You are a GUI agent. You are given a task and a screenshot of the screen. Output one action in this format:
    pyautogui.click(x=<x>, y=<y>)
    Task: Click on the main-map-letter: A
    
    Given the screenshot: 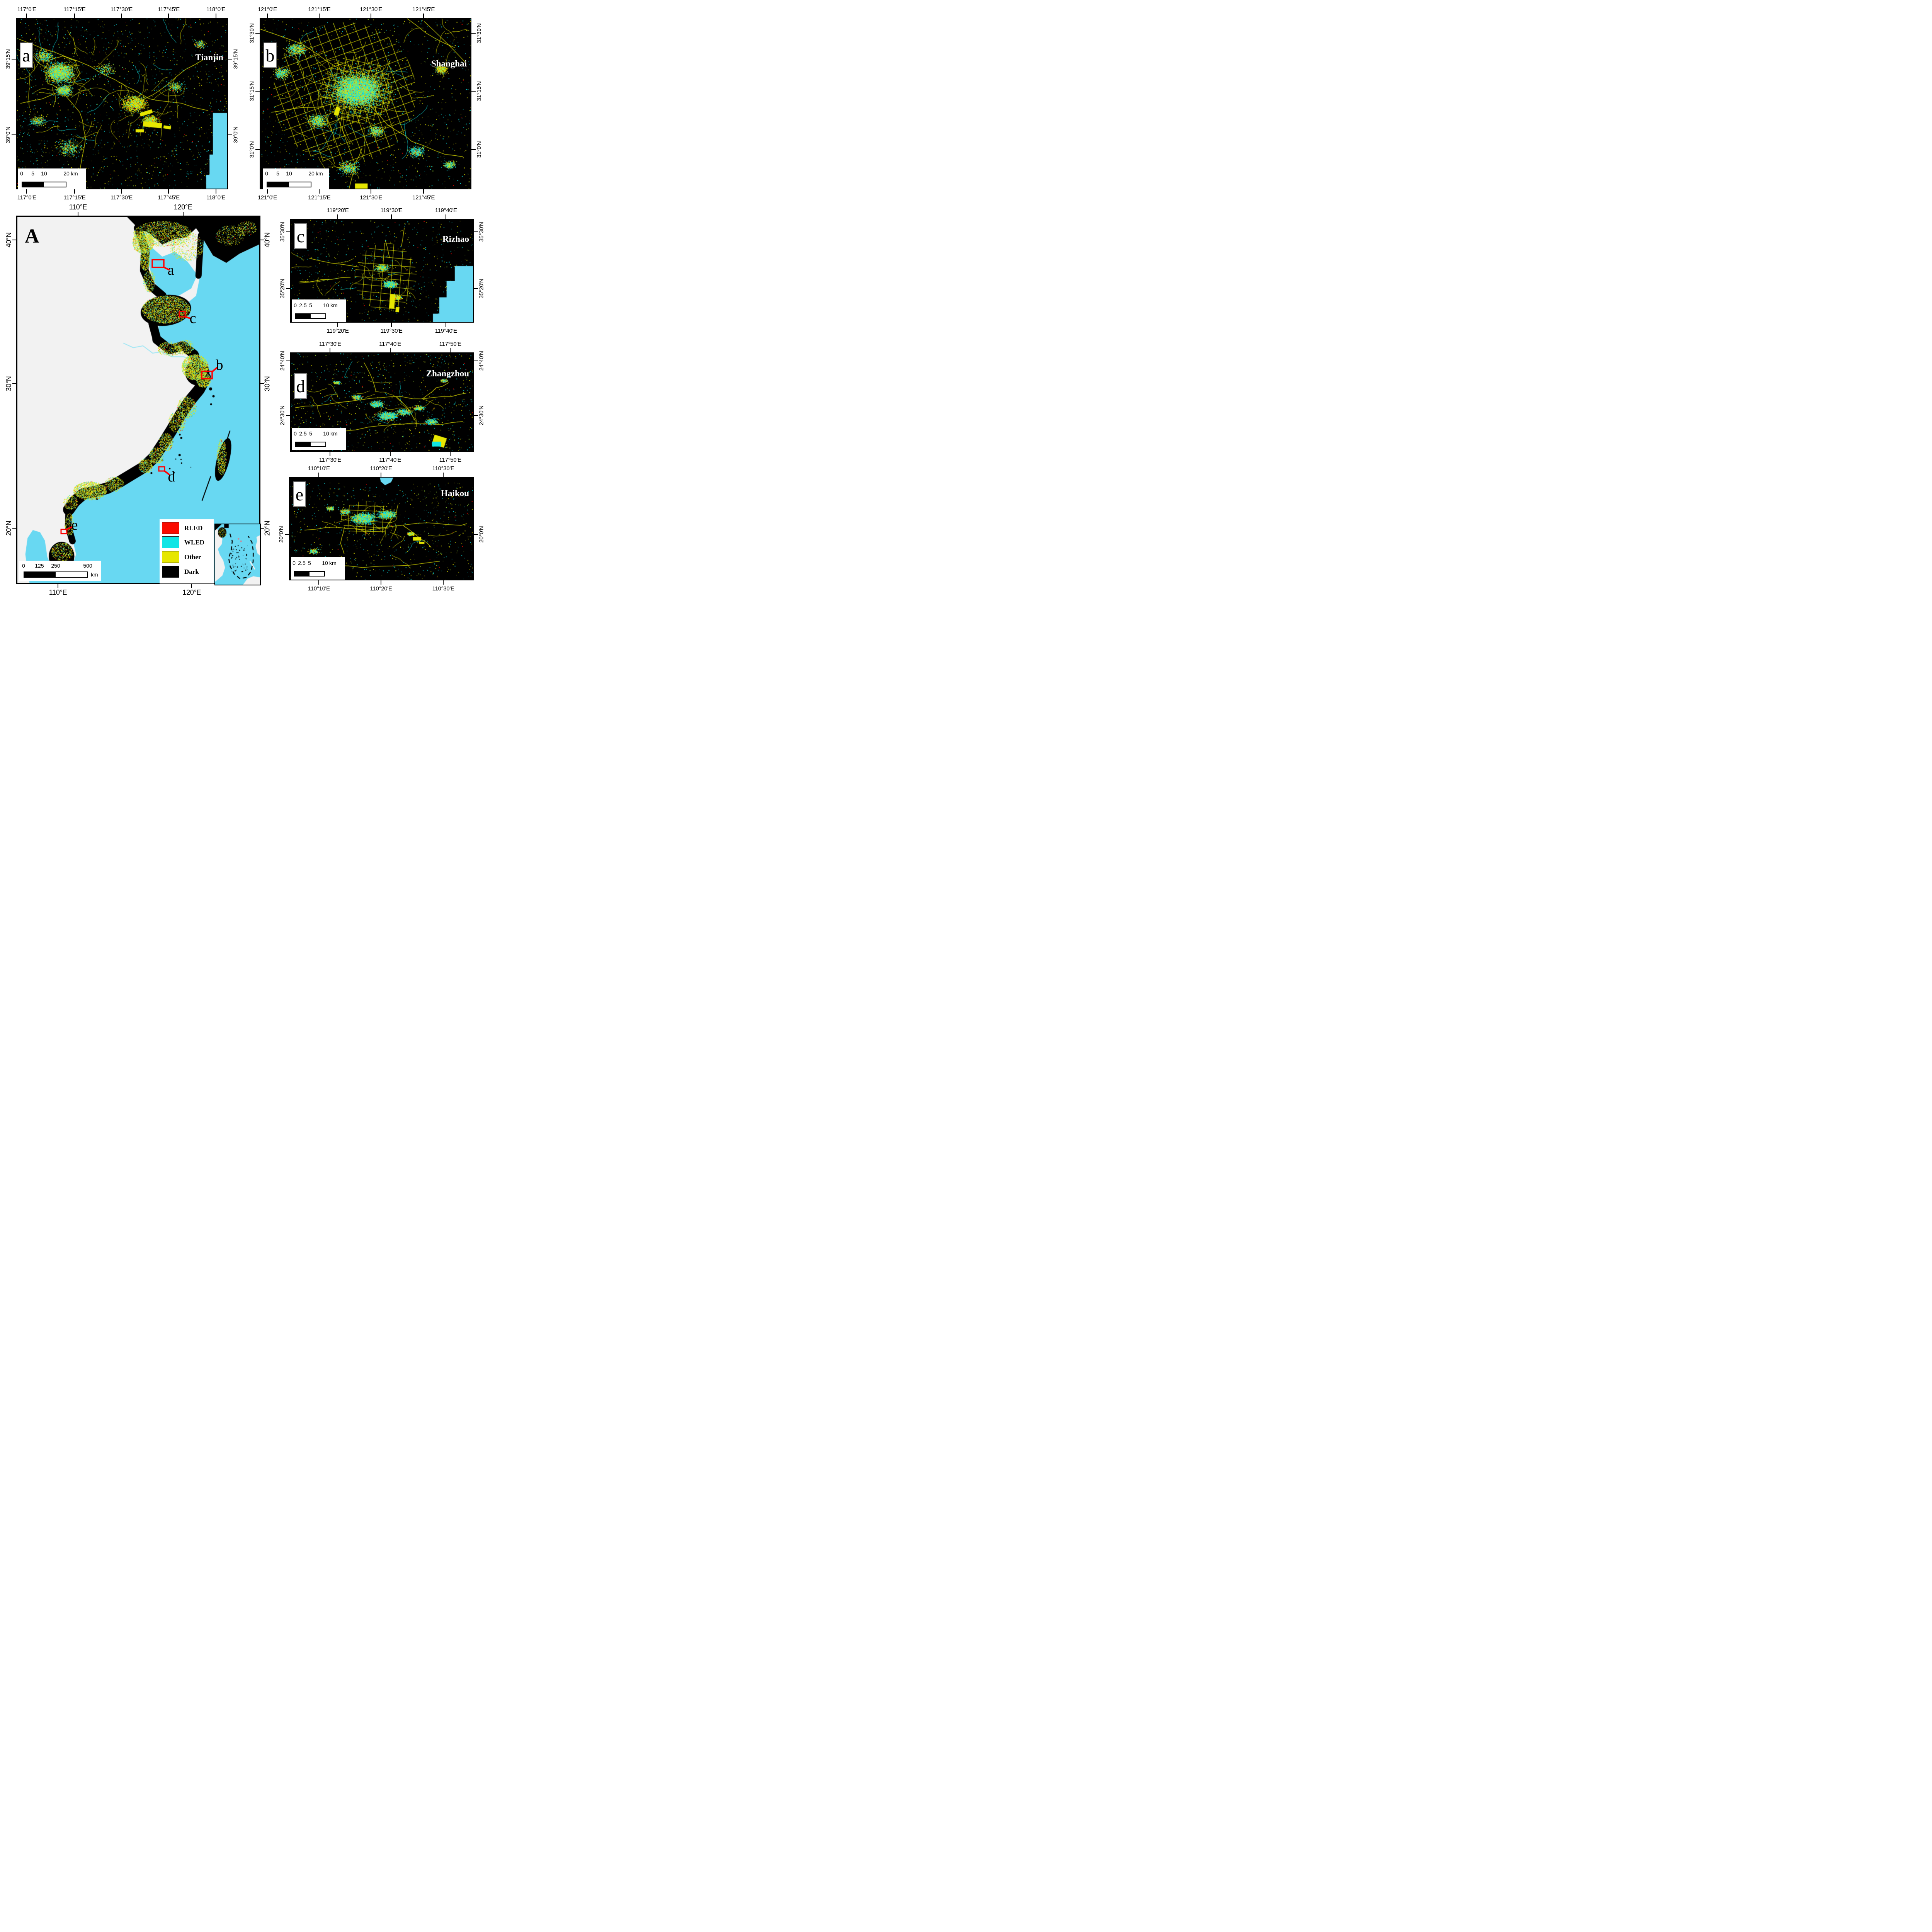 What is the action you would take?
    pyautogui.click(x=32, y=236)
    